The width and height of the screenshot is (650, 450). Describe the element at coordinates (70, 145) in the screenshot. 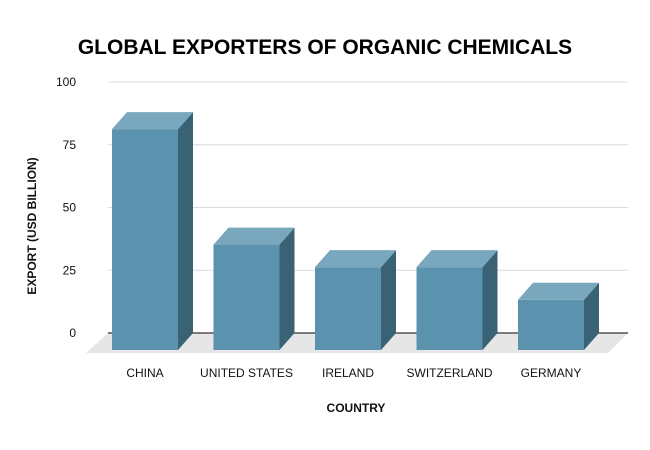

I see `y-tick-label: 75` at that location.